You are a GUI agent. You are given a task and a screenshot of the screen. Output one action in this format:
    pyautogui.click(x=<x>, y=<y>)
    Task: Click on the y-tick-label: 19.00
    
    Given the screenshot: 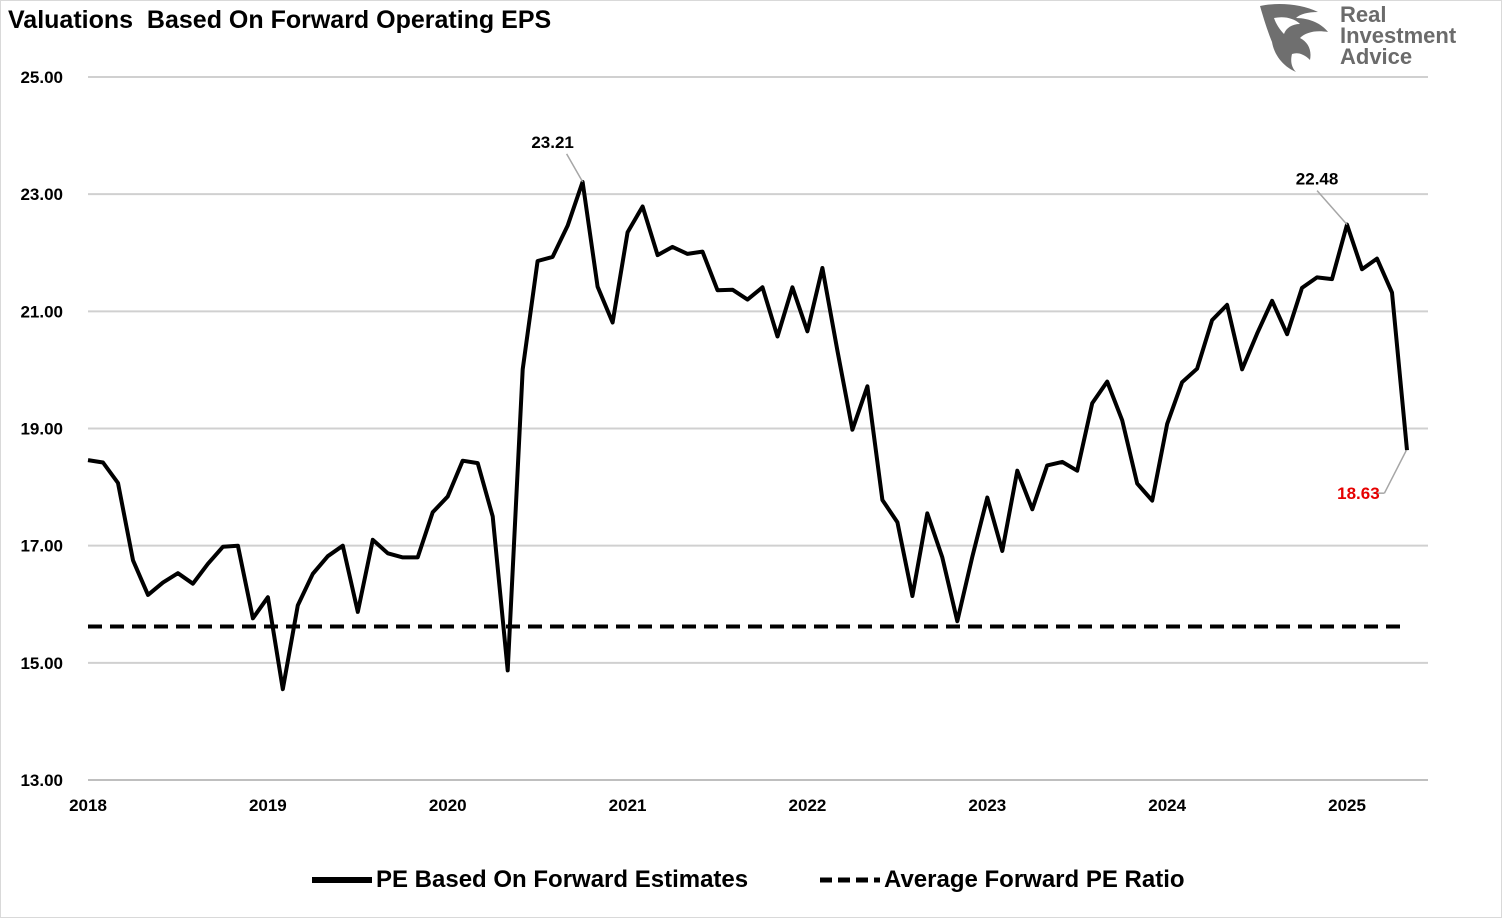 What is the action you would take?
    pyautogui.click(x=41, y=429)
    